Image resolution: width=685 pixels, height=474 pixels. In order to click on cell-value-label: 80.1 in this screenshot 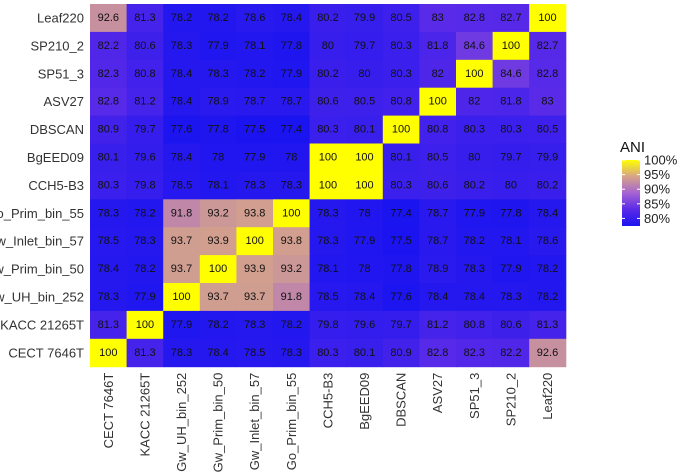, I will do `click(400, 157)`.